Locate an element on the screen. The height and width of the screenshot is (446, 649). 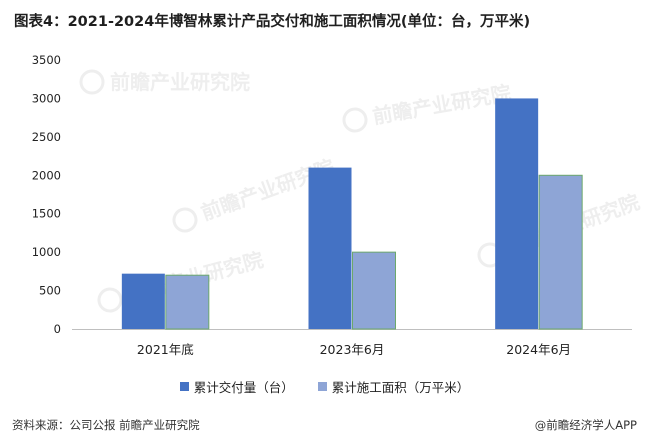
source-note: 资料来源：公司公报 前瞻产业研究院 is located at coordinates (106, 425).